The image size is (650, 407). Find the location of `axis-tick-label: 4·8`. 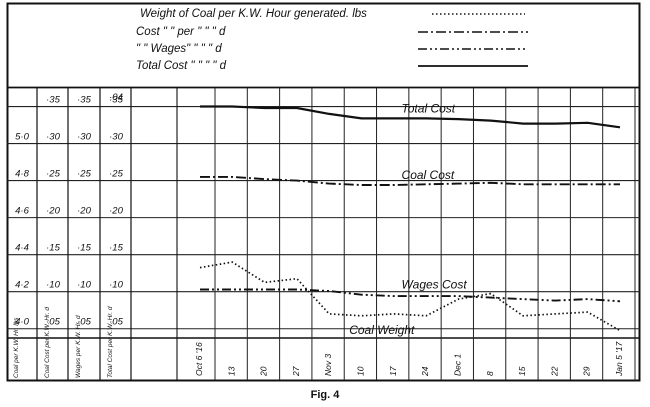

axis-tick-label: 4·8 is located at coordinates (22, 174).